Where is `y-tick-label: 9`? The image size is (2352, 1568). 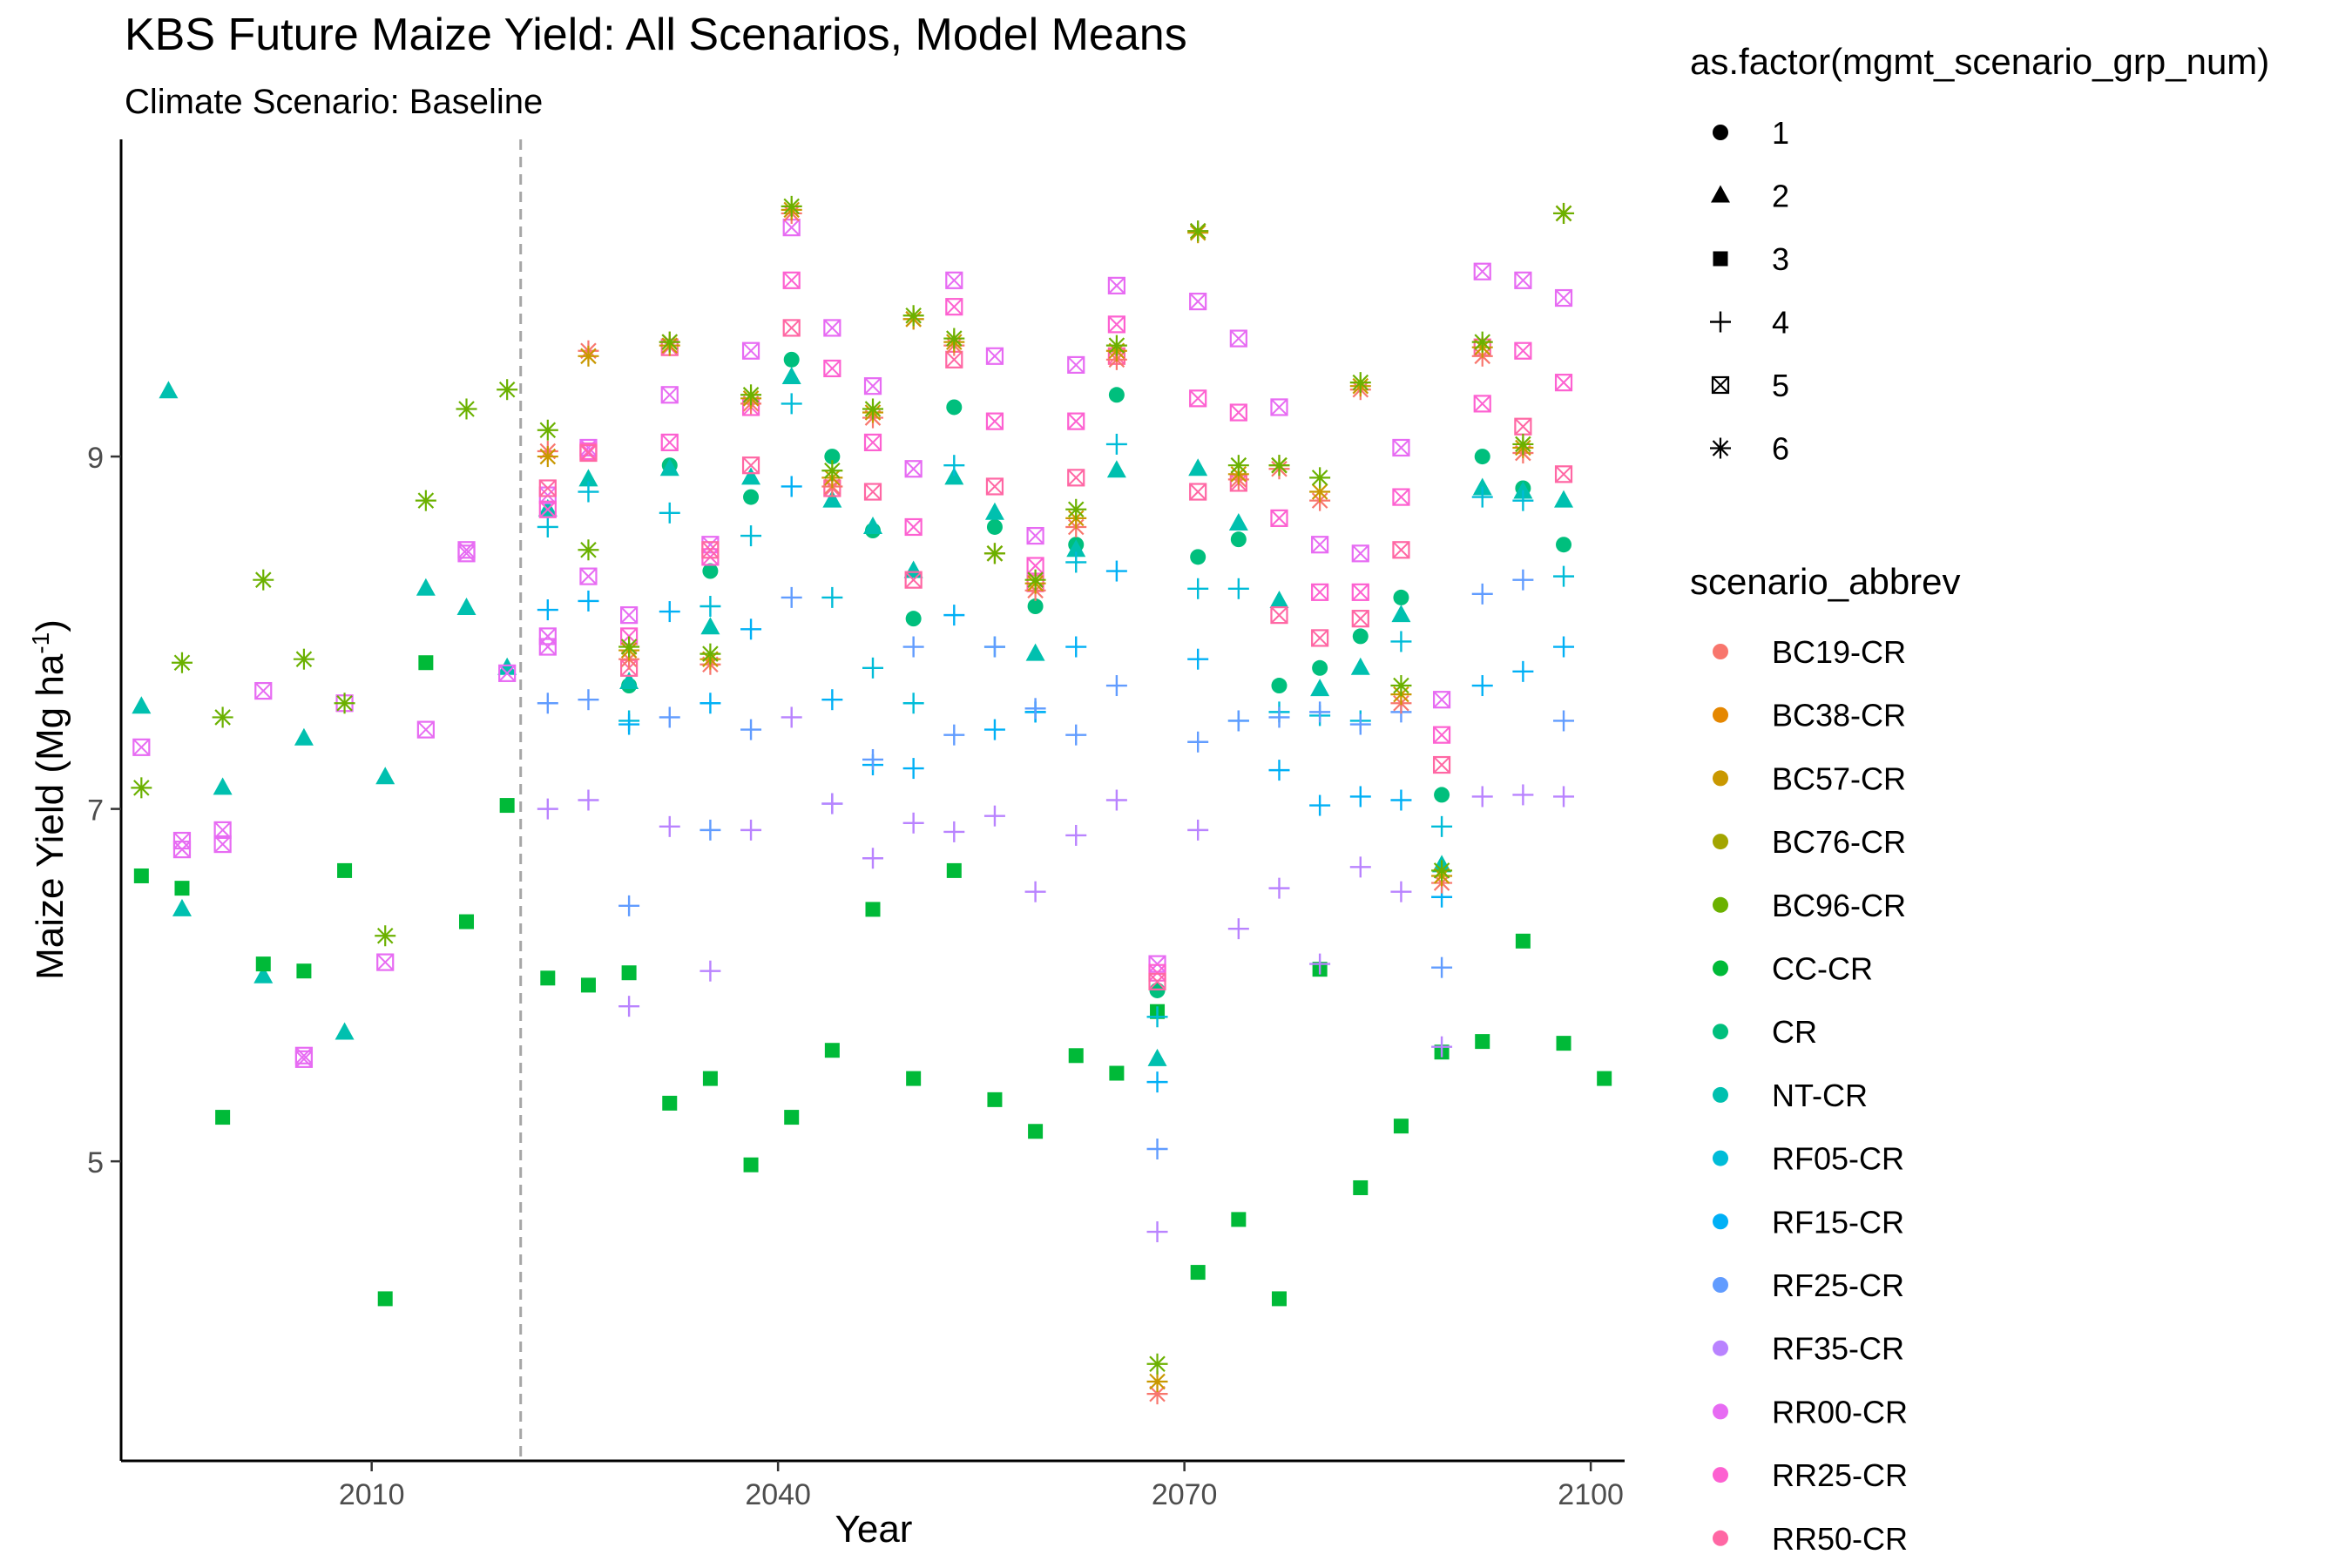 y-tick-label: 9 is located at coordinates (95, 459).